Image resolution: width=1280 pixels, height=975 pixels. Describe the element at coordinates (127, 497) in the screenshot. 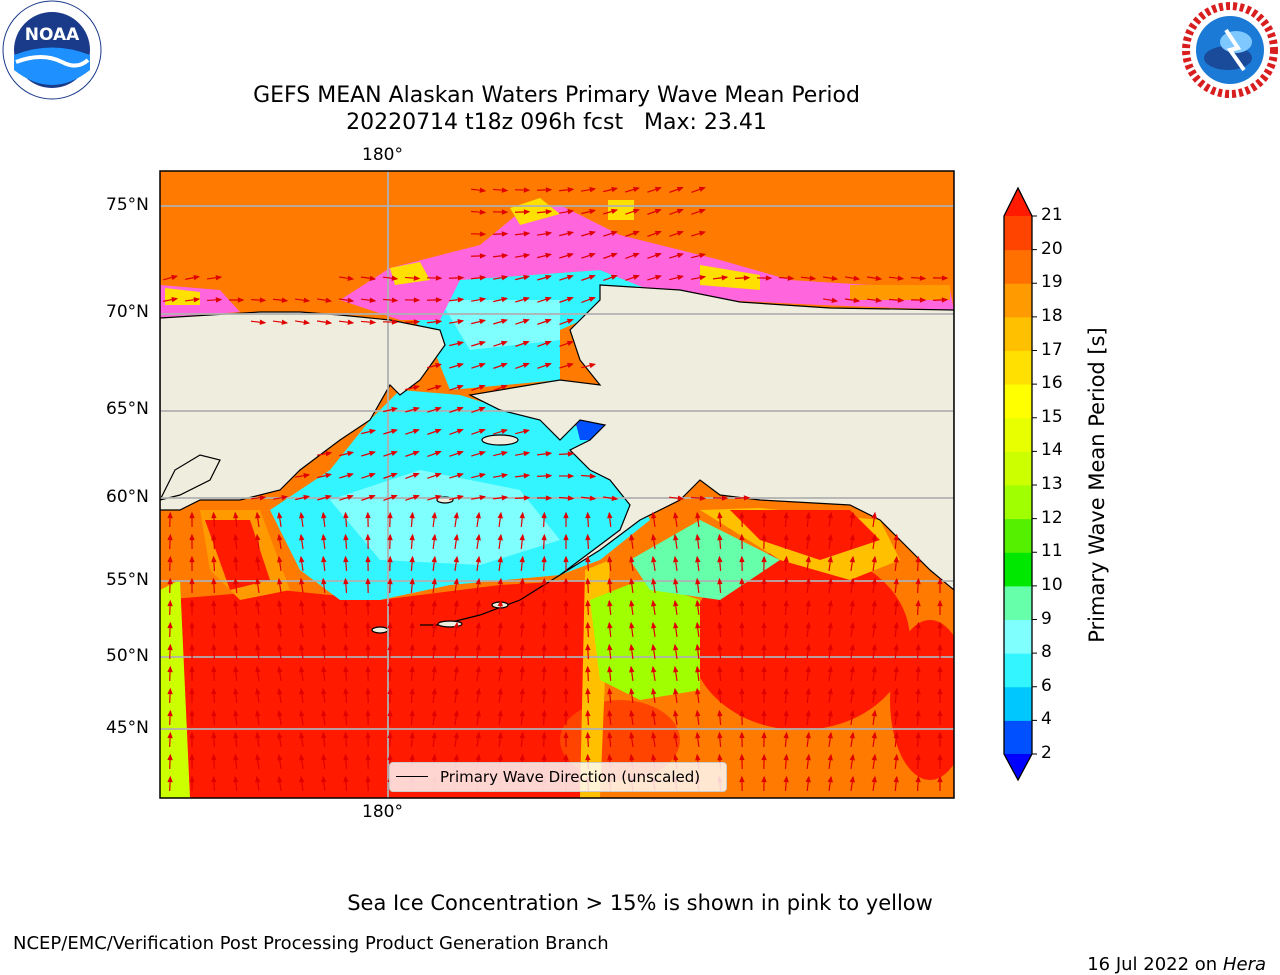

I see `lat-label-60: 60°N` at that location.